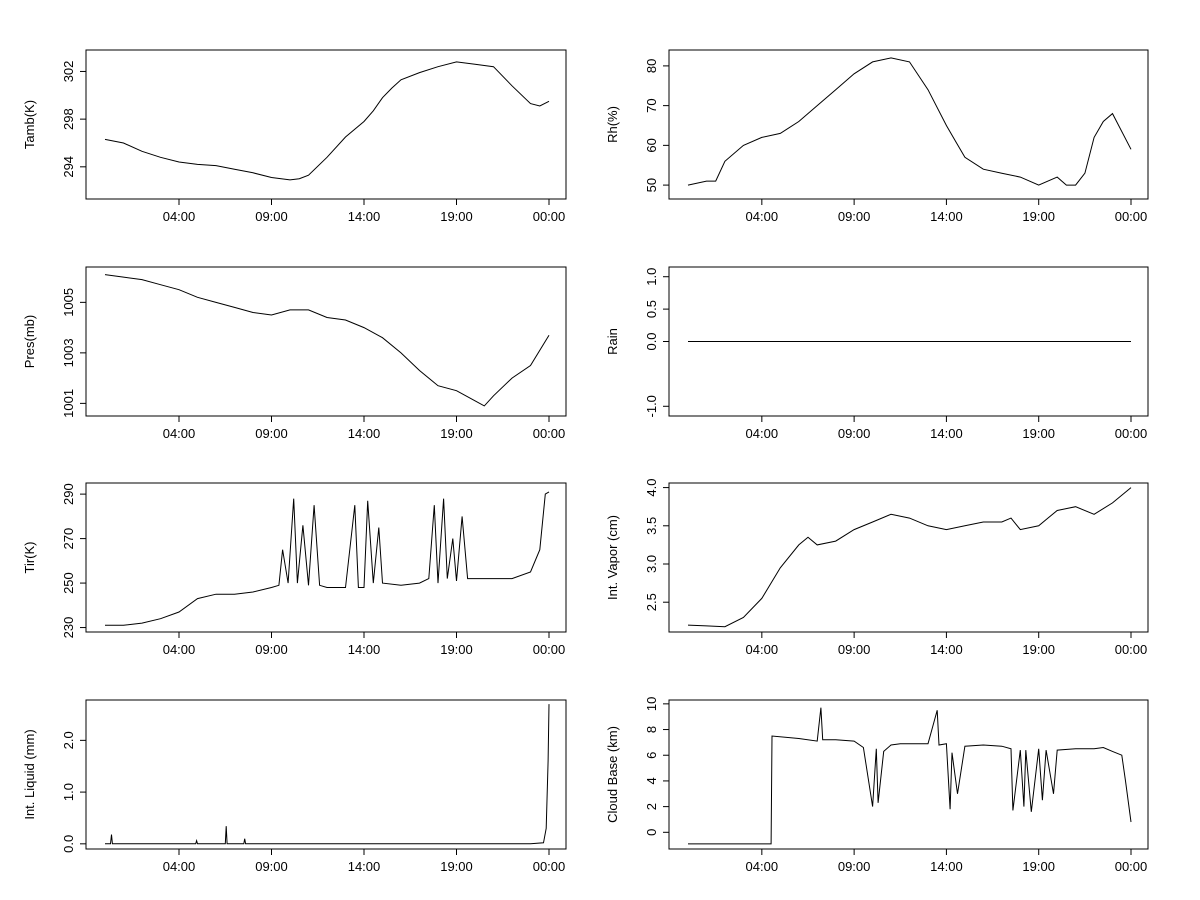 The width and height of the screenshot is (1200, 900). I want to click on y-tick-label: 3.5, so click(651, 526).